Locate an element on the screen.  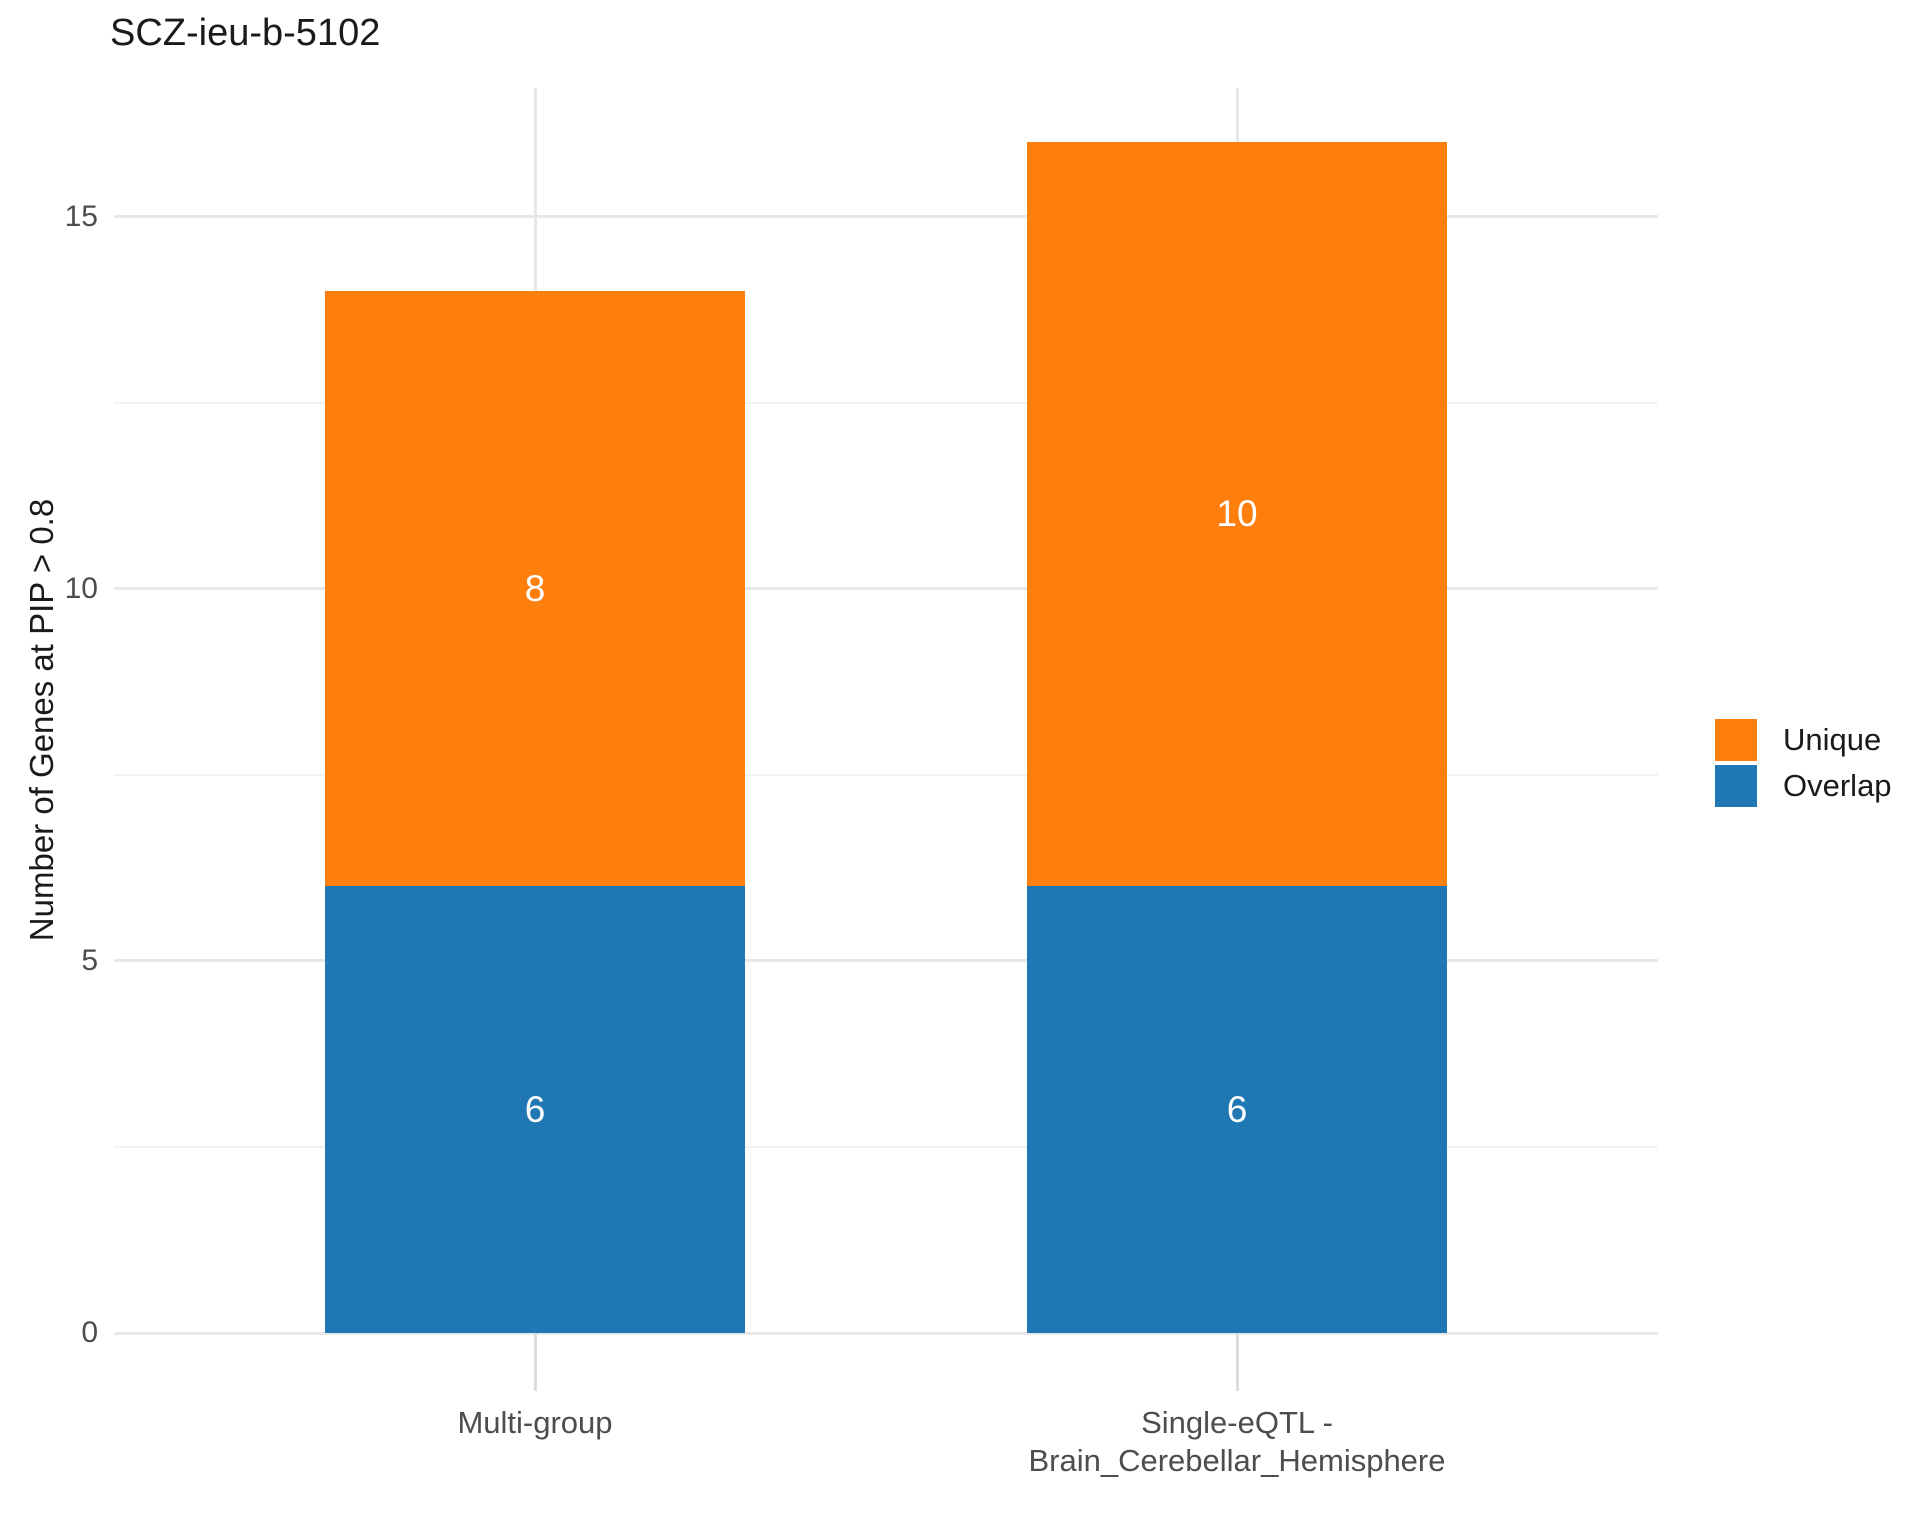
legend-item-overlap: Overlap is located at coordinates (1803, 786).